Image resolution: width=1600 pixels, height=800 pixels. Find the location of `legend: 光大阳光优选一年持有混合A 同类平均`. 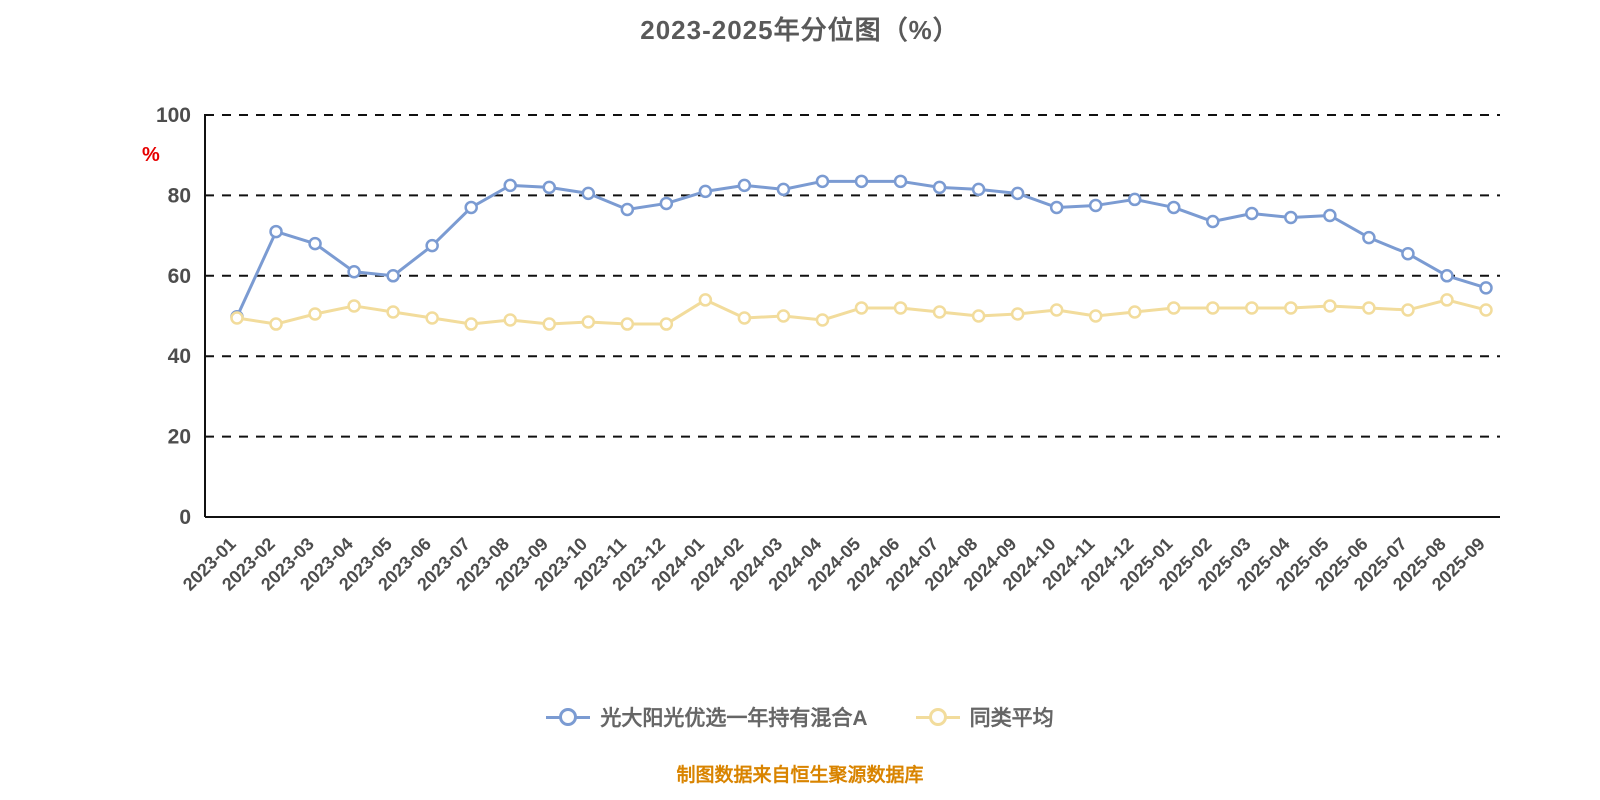

legend: 光大阳光优选一年持有混合A 同类平均 is located at coordinates (800, 717).